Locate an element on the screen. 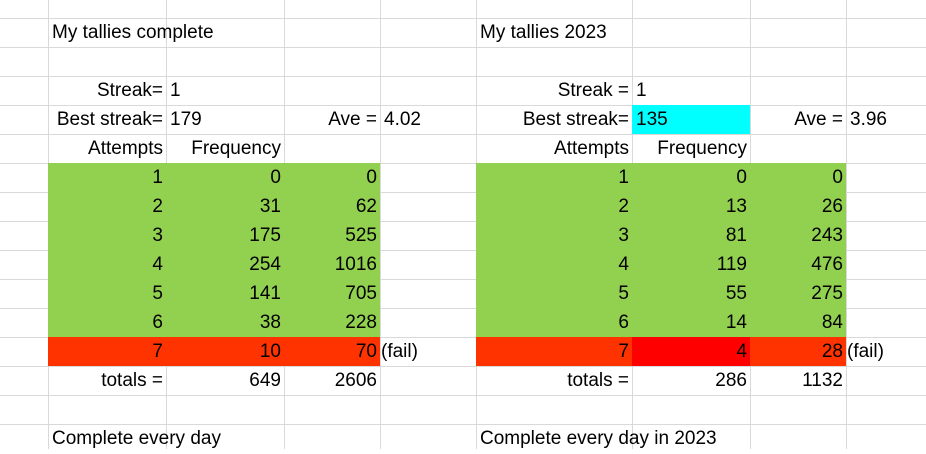 This screenshot has width=926, height=454. right-frequency-cell: 4 is located at coordinates (741, 351).